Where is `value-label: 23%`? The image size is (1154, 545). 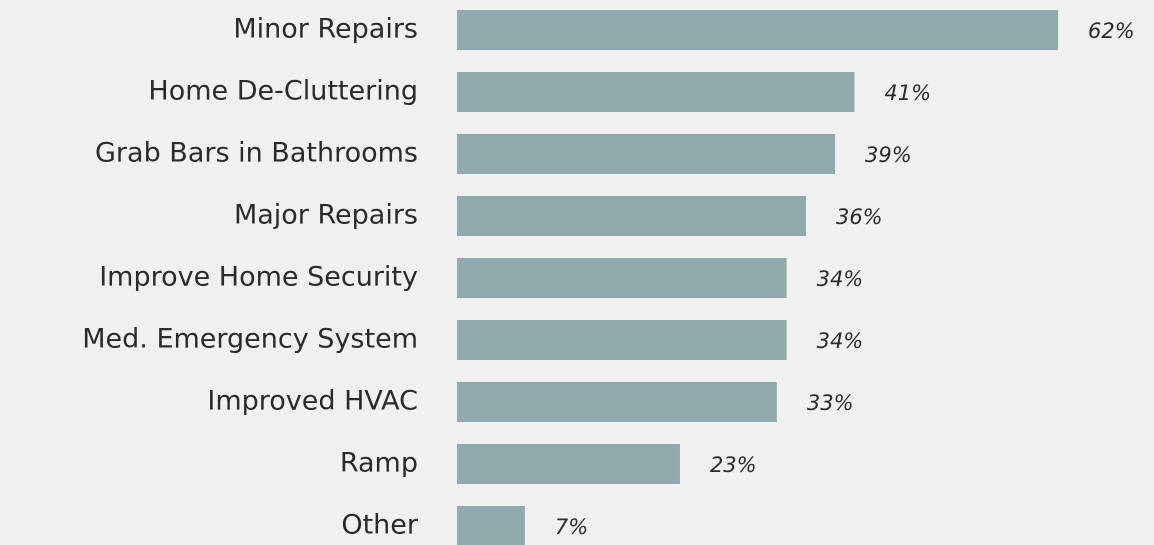
value-label: 23% is located at coordinates (733, 465).